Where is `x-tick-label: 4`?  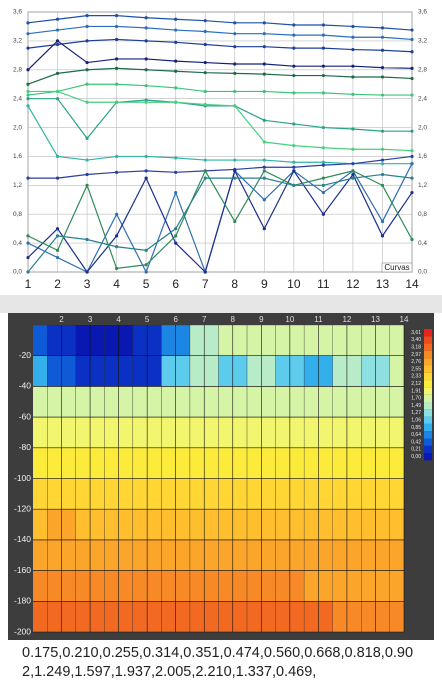
x-tick-label: 4 is located at coordinates (116, 284).